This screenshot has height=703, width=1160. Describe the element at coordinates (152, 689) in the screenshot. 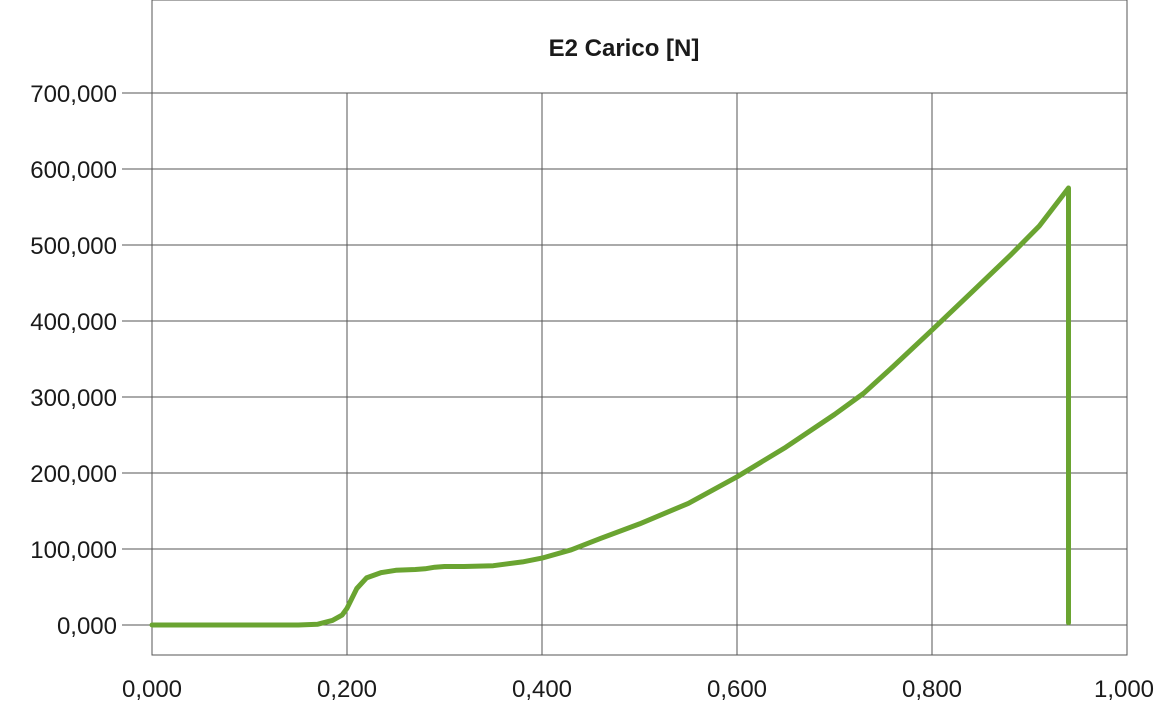

I see `x-tick-label: 0,000` at that location.